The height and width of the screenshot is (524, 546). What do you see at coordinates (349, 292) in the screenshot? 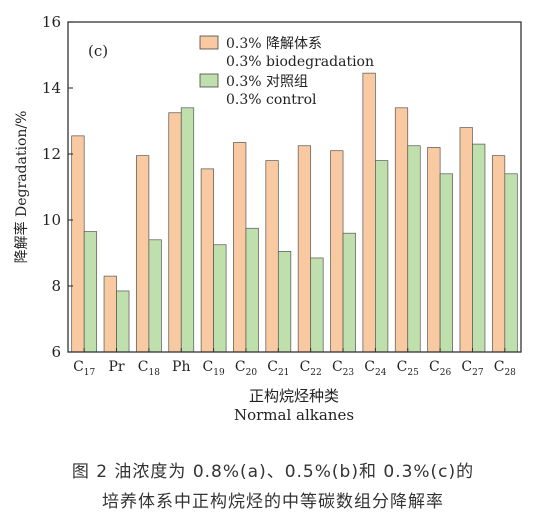
I see `bar-series1-C23` at bounding box center [349, 292].